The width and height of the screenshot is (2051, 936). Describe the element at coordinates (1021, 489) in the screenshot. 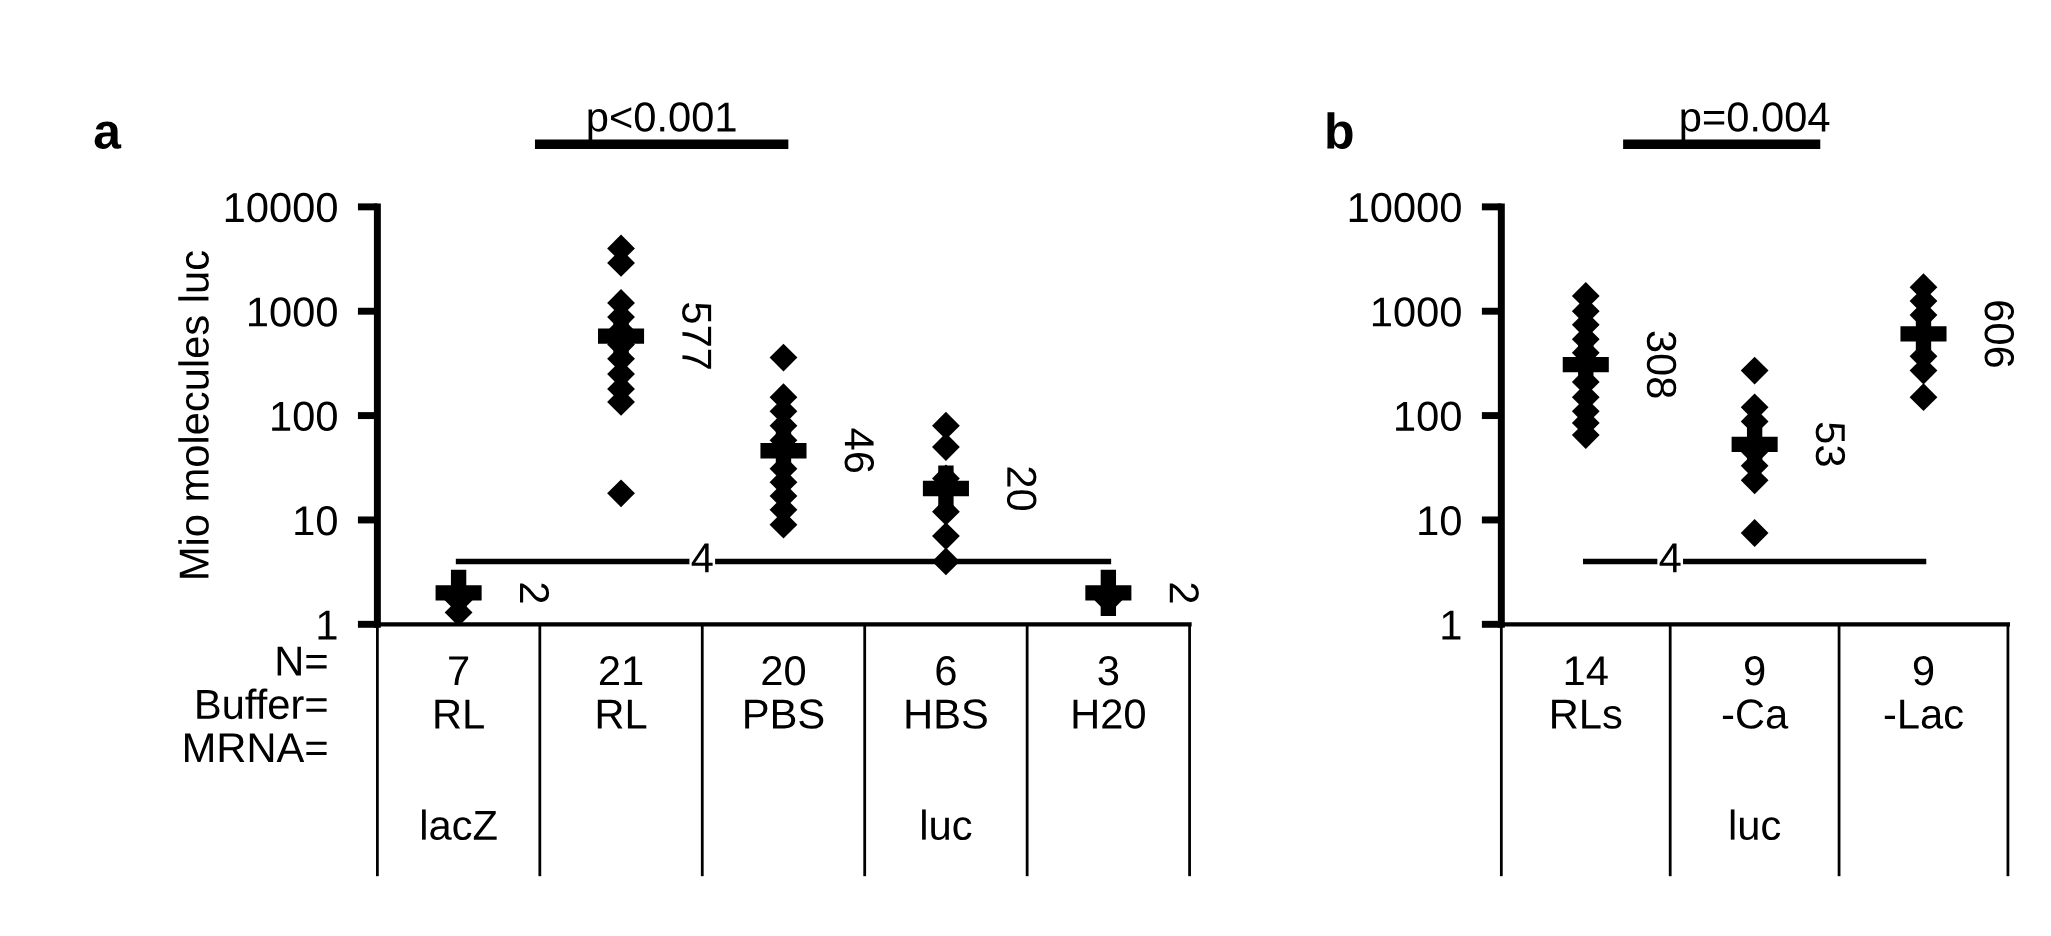

I see `data-label: 20` at that location.